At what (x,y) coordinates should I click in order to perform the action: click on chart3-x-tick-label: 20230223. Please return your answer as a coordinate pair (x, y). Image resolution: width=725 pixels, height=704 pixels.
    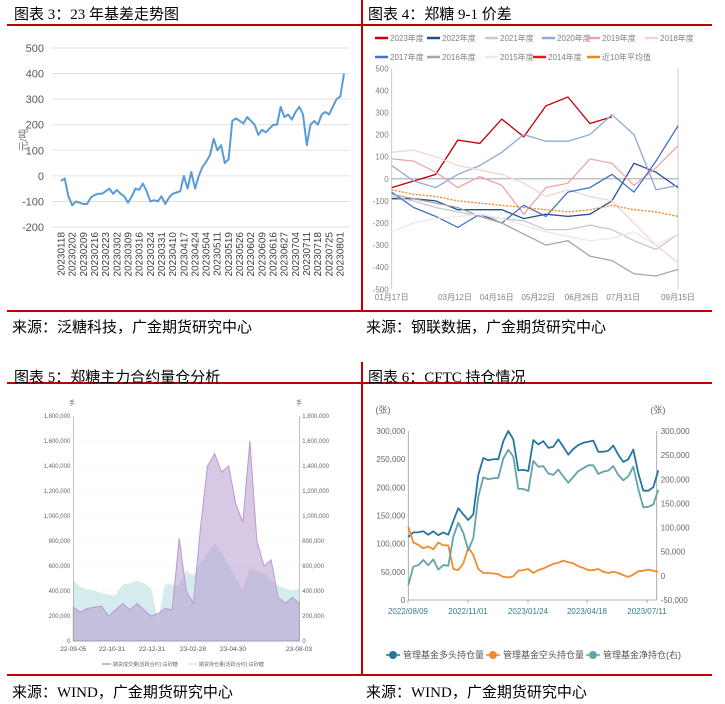
    Looking at the image, I should click on (106, 254).